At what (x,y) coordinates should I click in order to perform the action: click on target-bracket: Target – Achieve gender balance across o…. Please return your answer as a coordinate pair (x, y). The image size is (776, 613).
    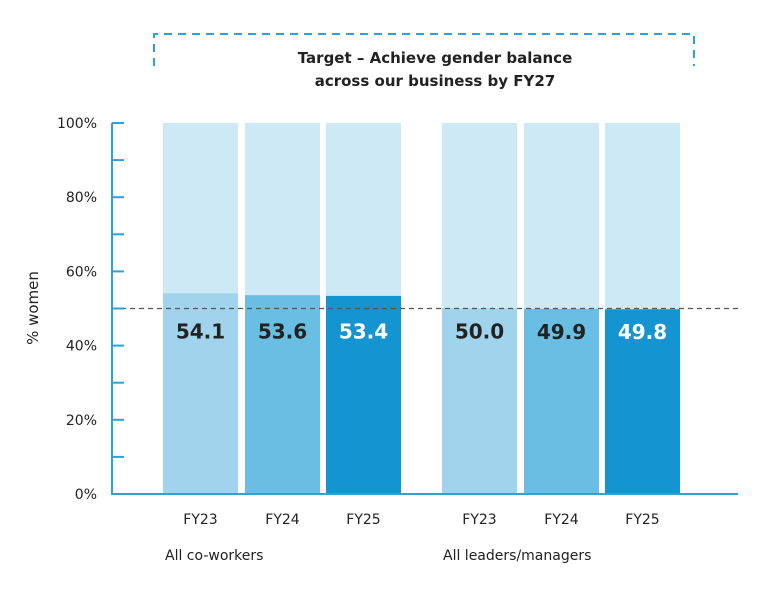
    Looking at the image, I should click on (424, 61).